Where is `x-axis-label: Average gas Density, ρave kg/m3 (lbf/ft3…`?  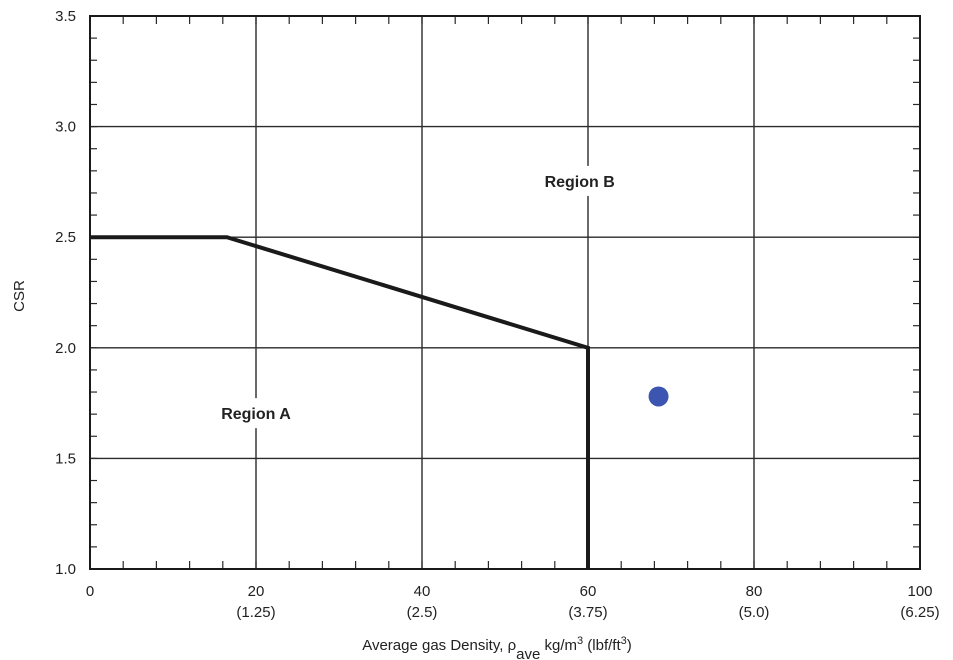
x-axis-label: Average gas Density, ρave kg/m3 (lbf/ft3… is located at coordinates (497, 647).